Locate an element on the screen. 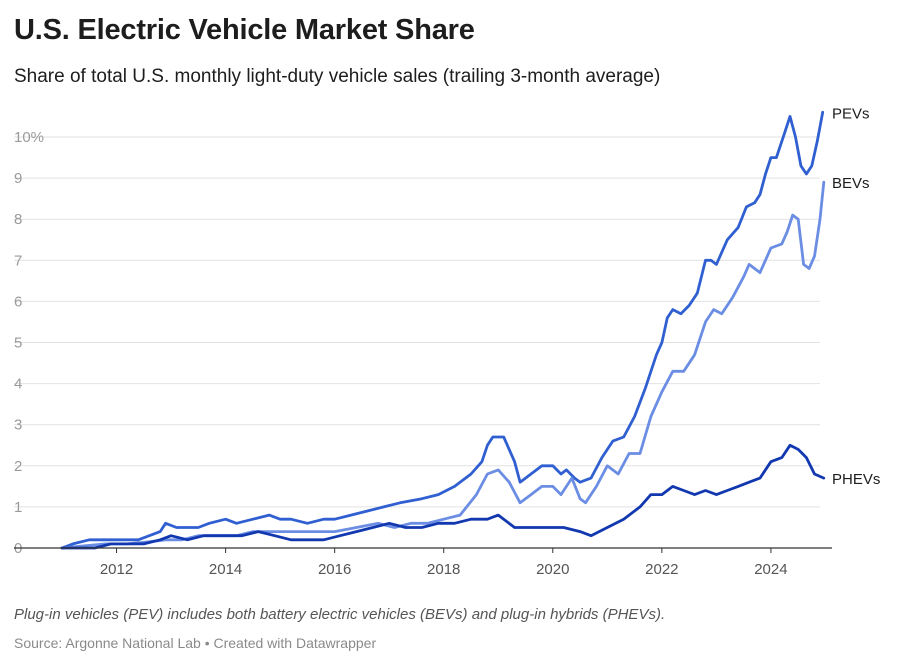  series-line-phevs is located at coordinates (443, 496).